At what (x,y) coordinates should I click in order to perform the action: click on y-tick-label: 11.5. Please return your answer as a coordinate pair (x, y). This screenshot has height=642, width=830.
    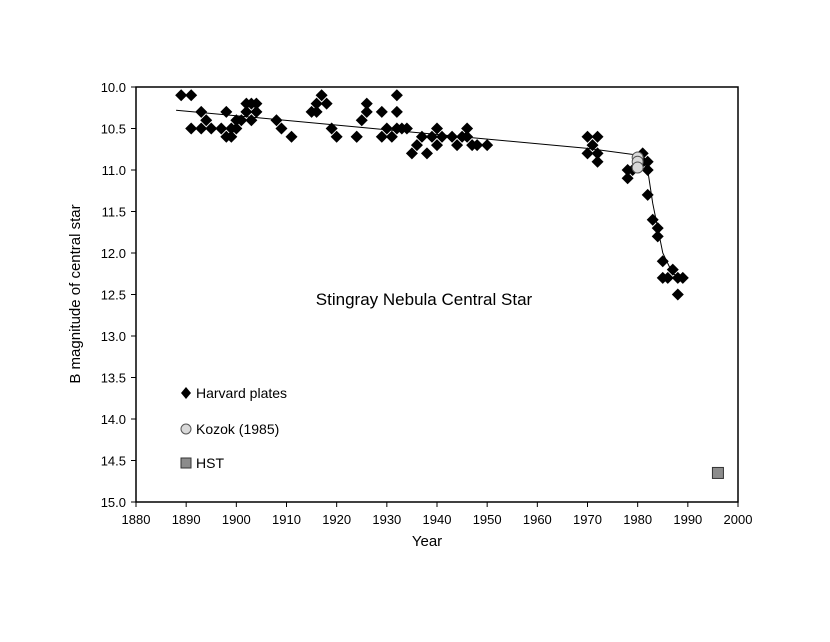
    Looking at the image, I should click on (114, 212).